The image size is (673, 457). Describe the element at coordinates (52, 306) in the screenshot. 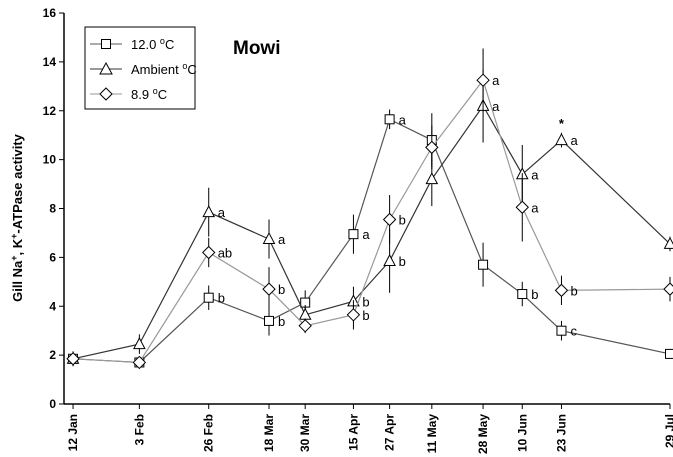

I see `y-tick-label: 4` at that location.